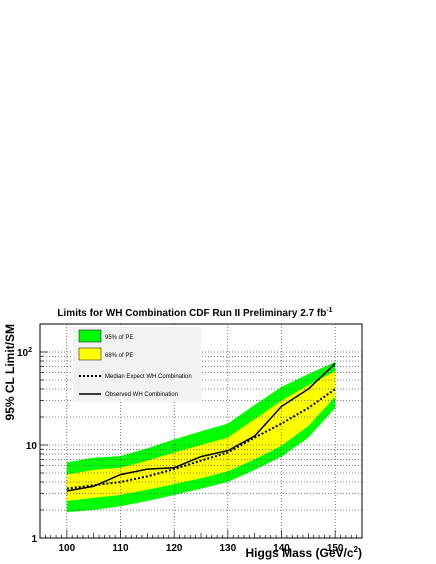 The height and width of the screenshot is (564, 436). I want to click on limit-lines, so click(201, 427).